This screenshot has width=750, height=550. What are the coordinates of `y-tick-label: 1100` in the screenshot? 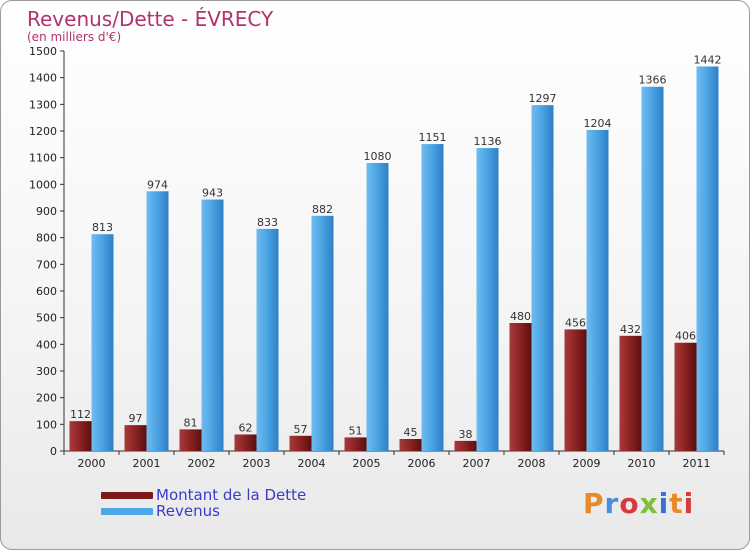 It's located at (43, 158).